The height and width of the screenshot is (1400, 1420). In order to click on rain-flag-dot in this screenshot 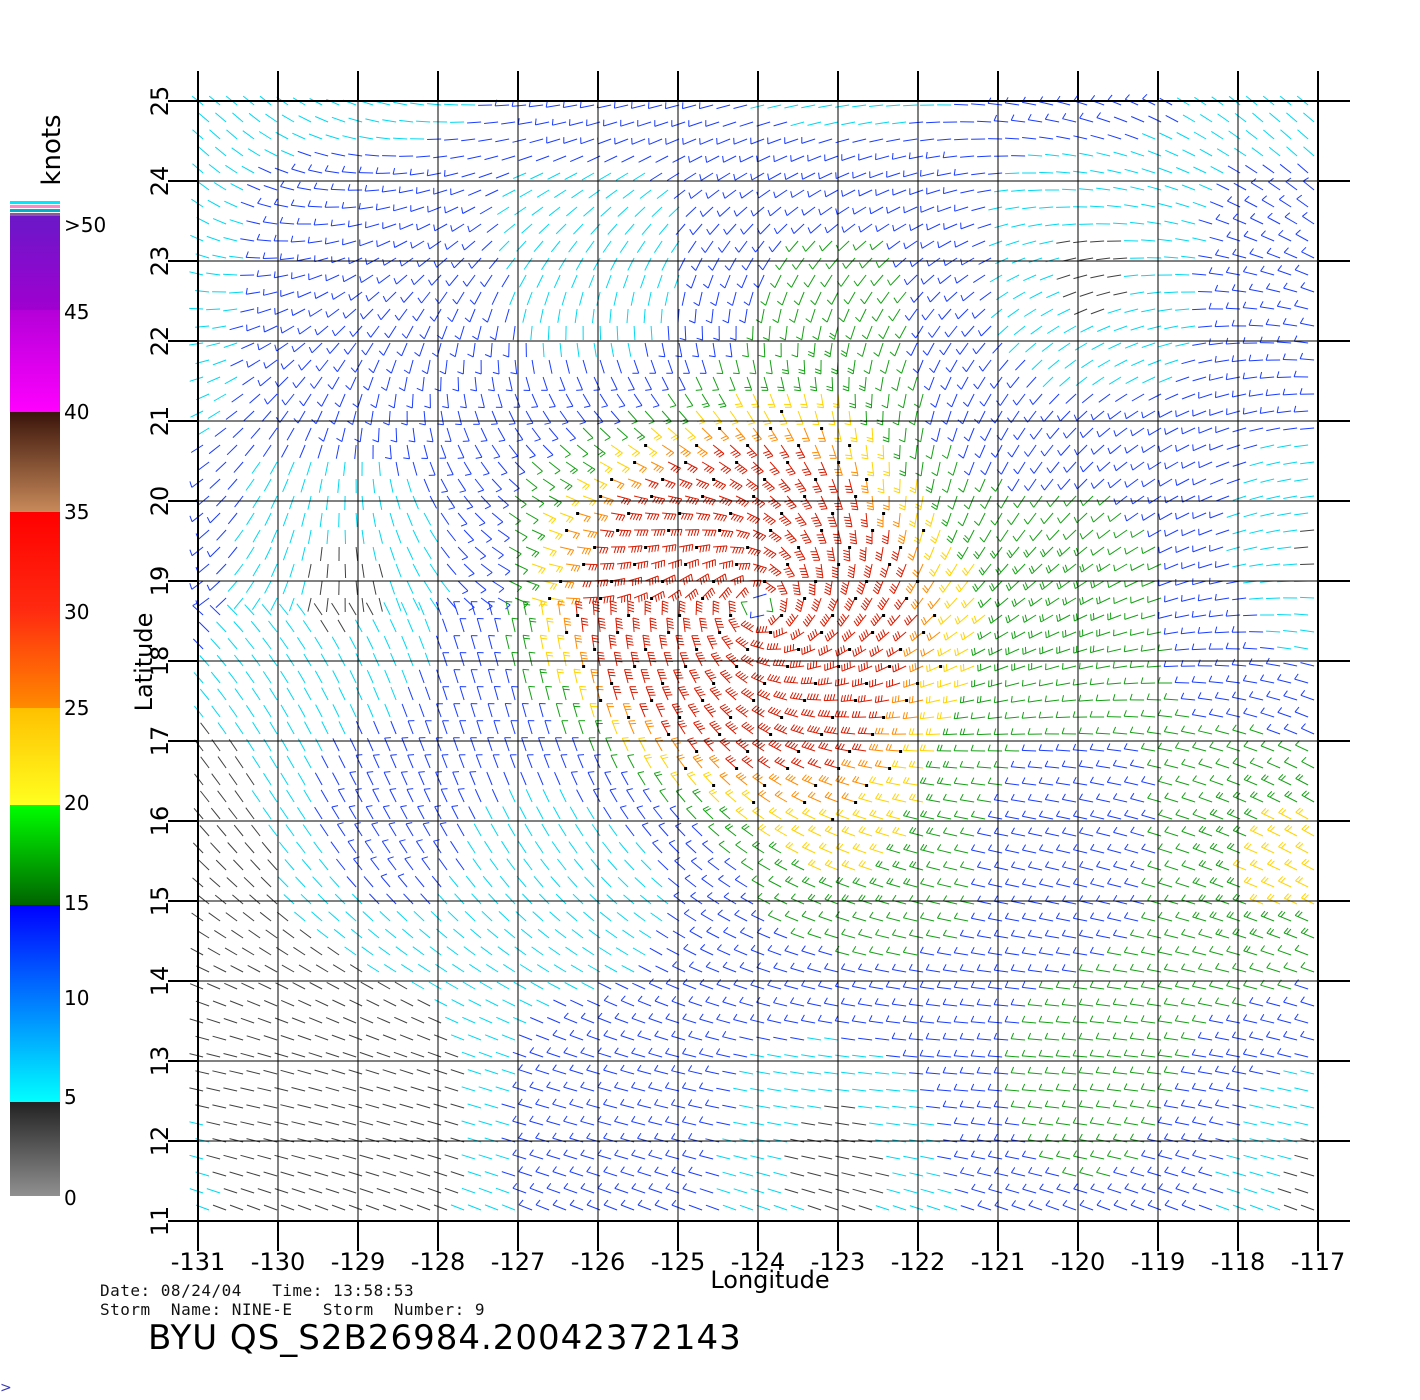, I will do `click(907, 598)`.